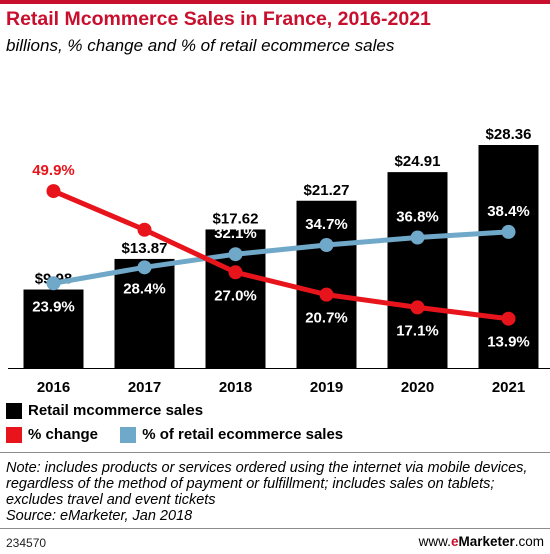 Image resolution: width=550 pixels, height=554 pixels. I want to click on change-point-2020, so click(417, 307).